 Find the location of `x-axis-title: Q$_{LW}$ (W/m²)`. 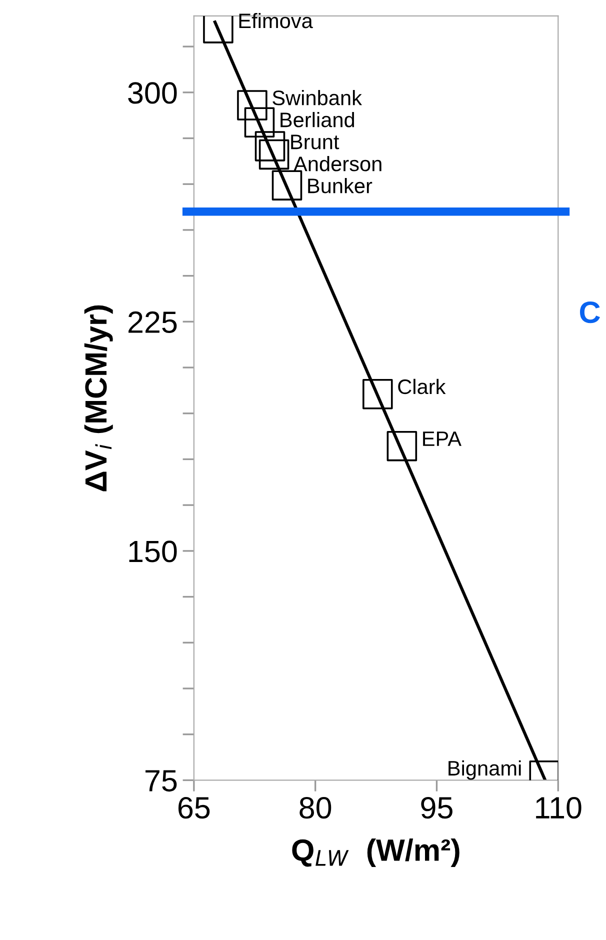

x-axis-title: Q$_{LW}$ (W/m²) is located at coordinates (376, 853).